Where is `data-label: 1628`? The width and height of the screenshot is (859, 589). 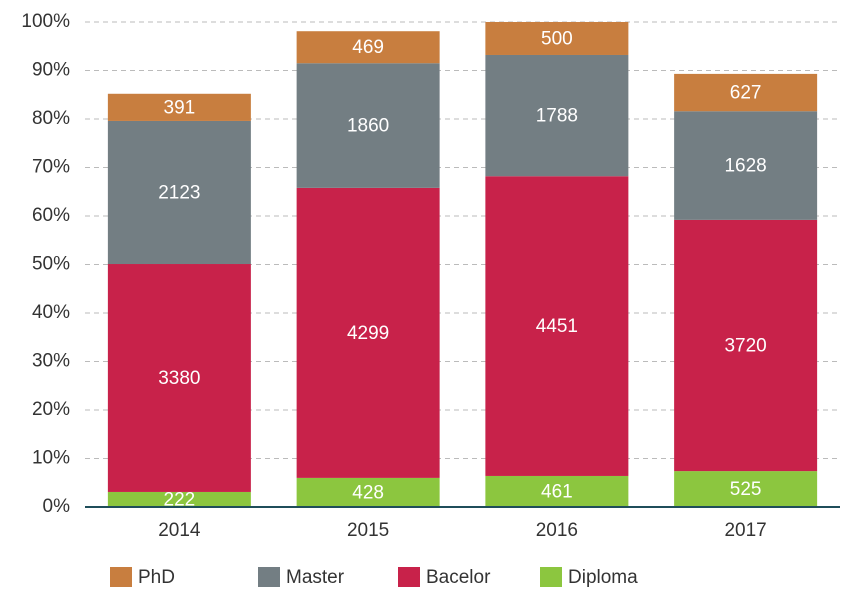
data-label: 1628 is located at coordinates (745, 166).